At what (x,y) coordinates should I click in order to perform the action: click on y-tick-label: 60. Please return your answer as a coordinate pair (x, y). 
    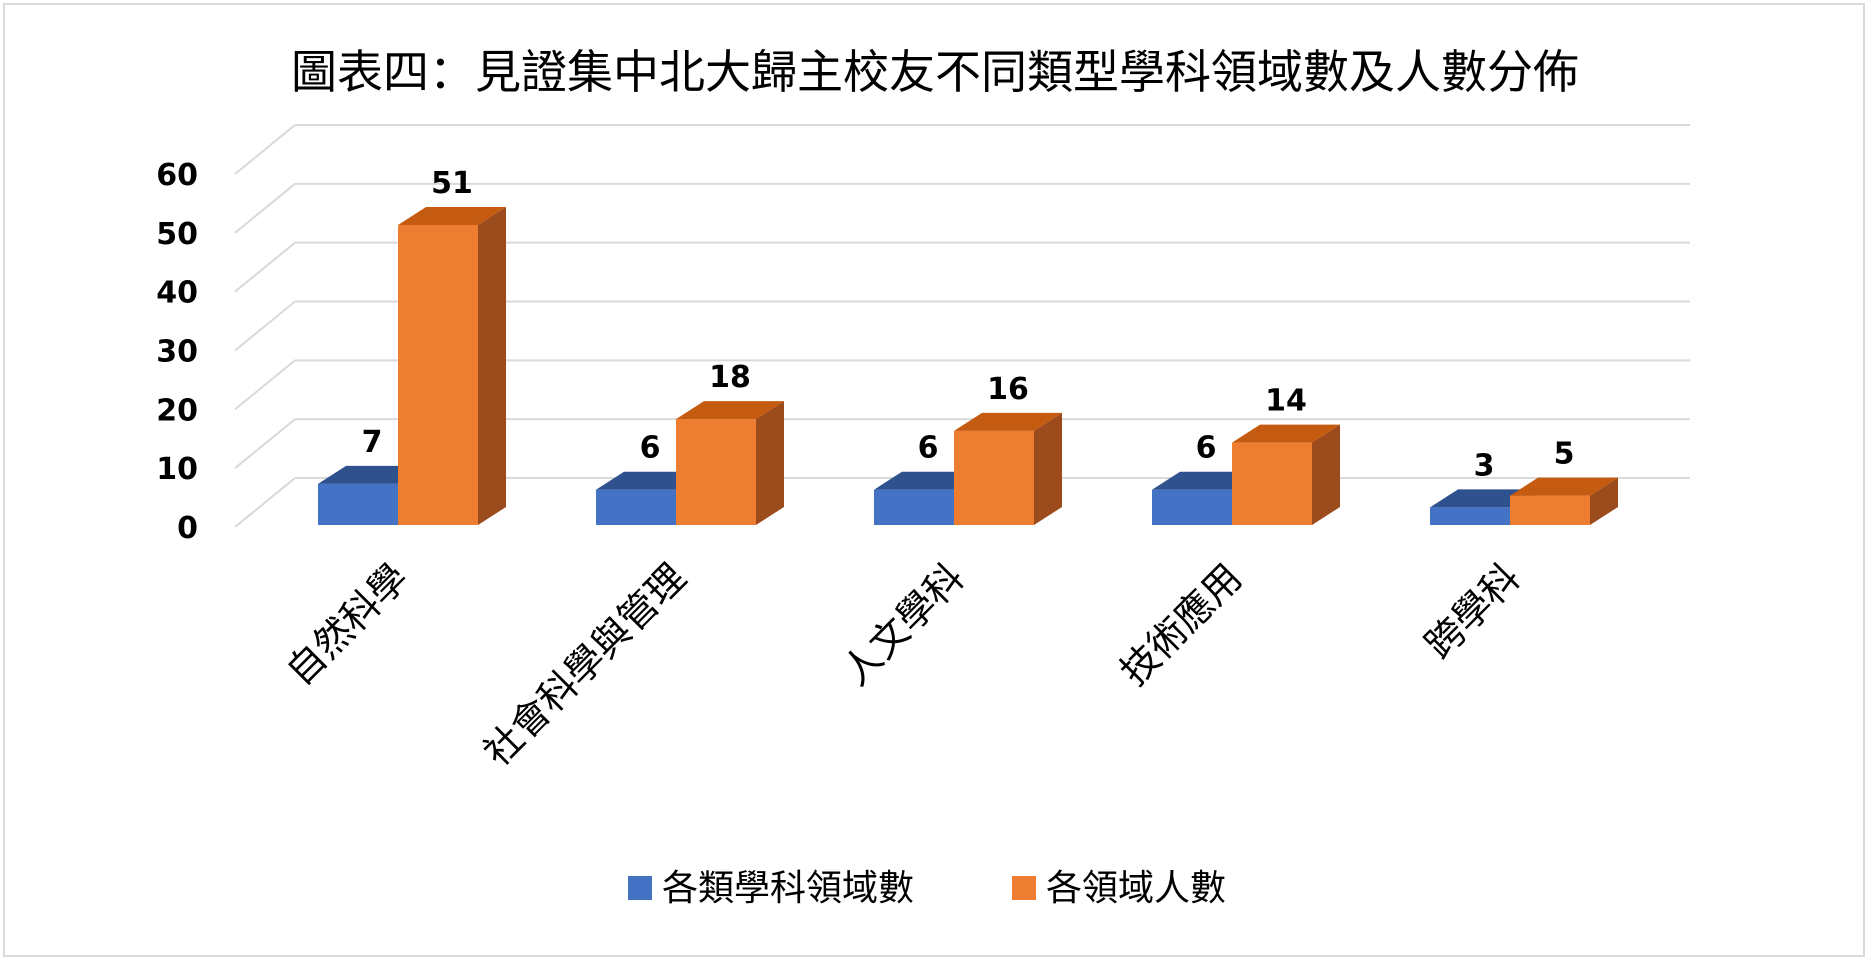
    Looking at the image, I should click on (177, 175).